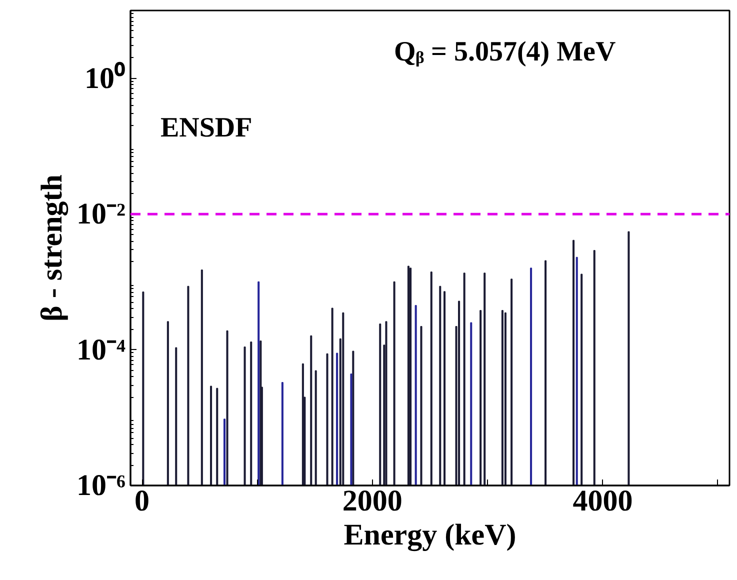  Describe the element at coordinates (101, 214) in the screenshot. I see `y-tick-label: 10⁻²` at that location.